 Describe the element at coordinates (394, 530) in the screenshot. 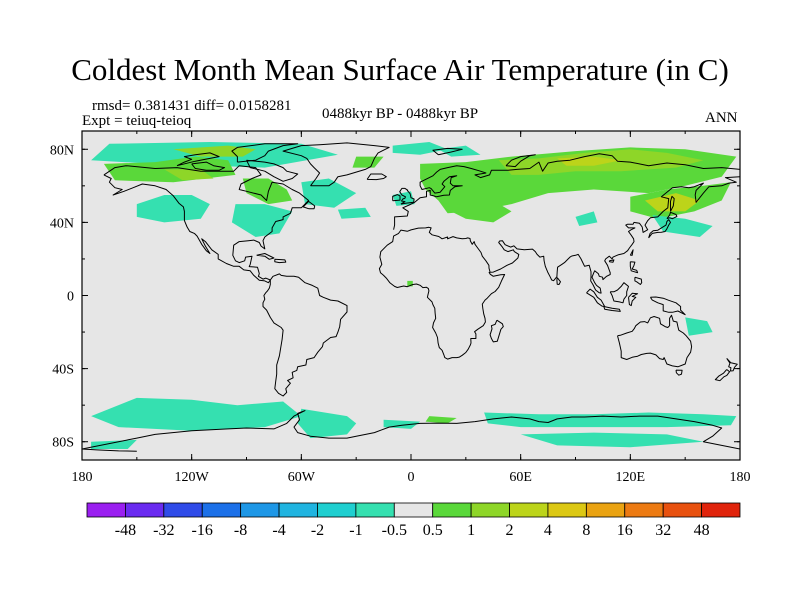

I see `colorbar-label: -0.5` at that location.